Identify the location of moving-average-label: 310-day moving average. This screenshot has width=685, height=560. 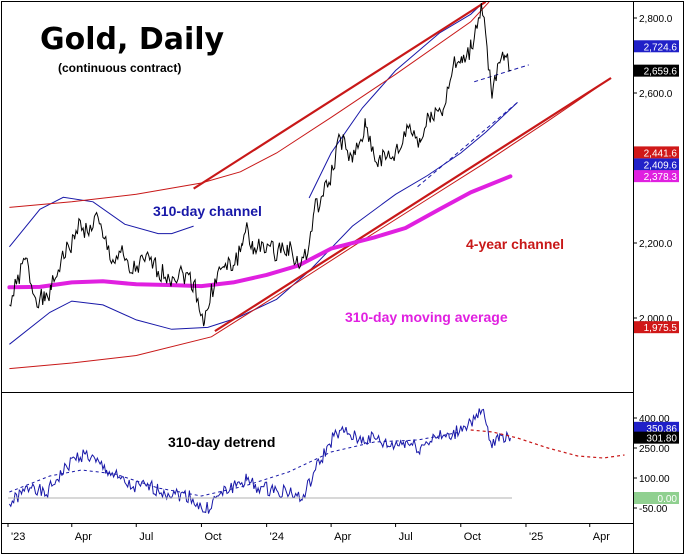
(426, 317).